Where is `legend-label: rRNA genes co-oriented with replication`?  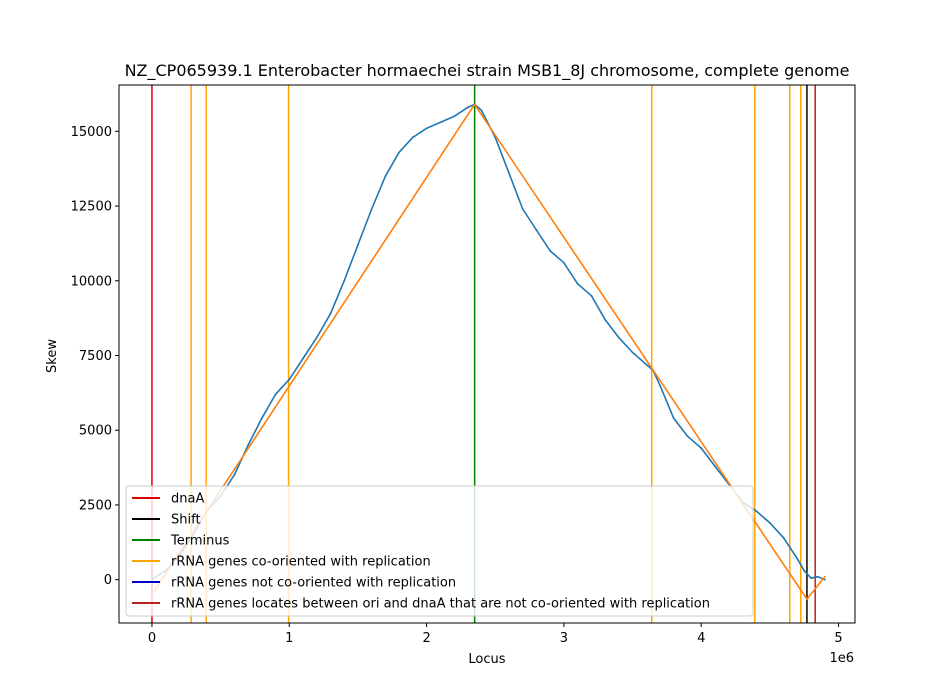 legend-label: rRNA genes co-oriented with replication is located at coordinates (301, 562).